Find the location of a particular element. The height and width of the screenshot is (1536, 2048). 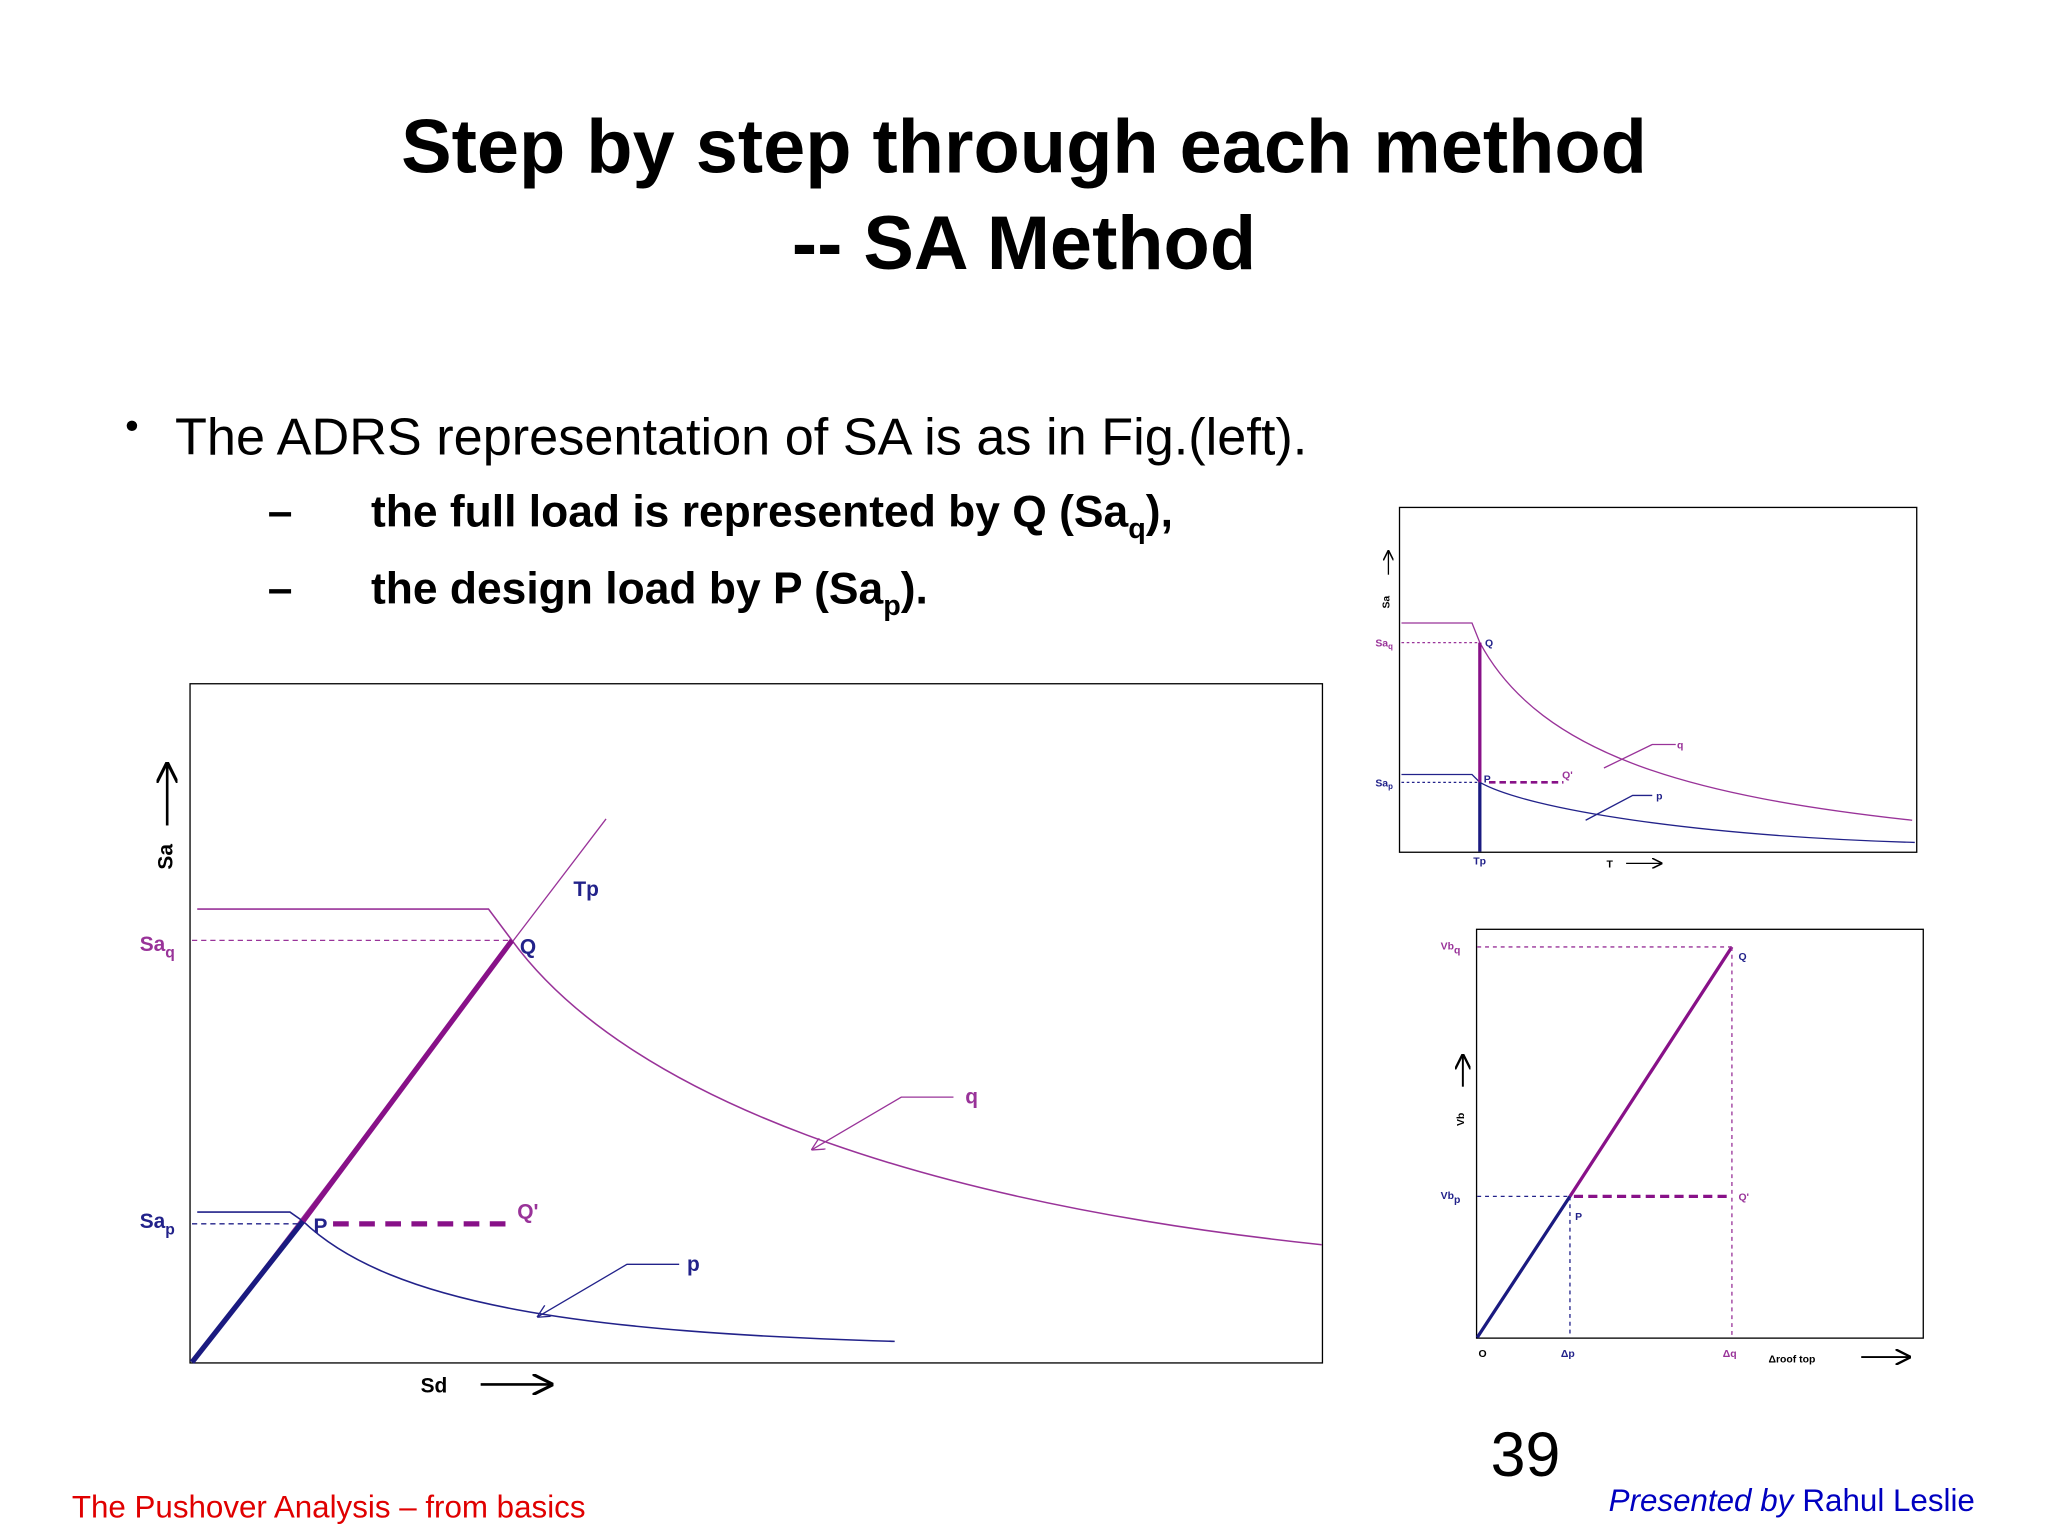

author: Rahul Leslie is located at coordinates (1888, 1500).